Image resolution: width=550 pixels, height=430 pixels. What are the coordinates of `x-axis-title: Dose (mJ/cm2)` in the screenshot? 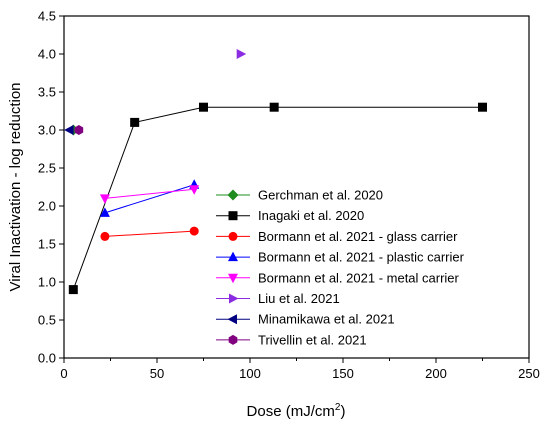 It's located at (296, 411).